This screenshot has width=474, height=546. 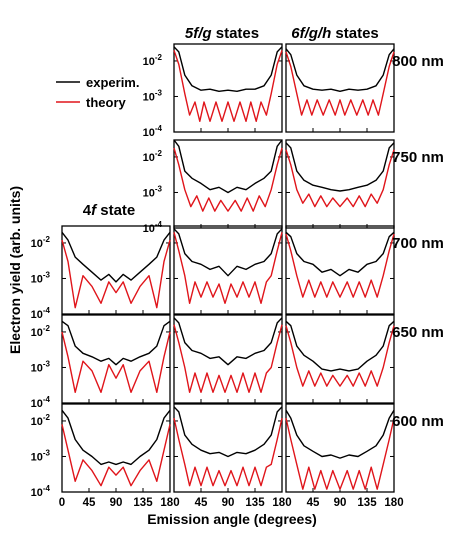 I want to click on panel-700nm-col0, so click(x=116, y=270).